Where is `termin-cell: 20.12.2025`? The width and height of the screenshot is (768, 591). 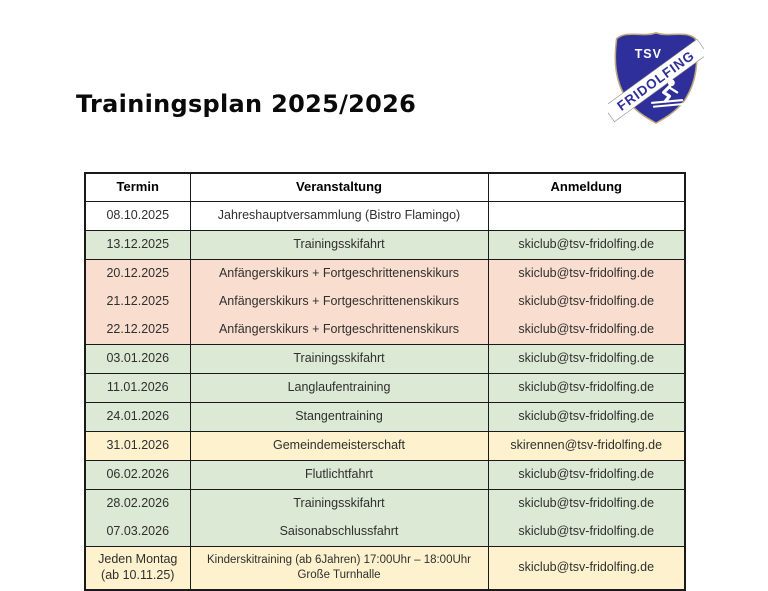
termin-cell: 20.12.2025 is located at coordinates (137, 273).